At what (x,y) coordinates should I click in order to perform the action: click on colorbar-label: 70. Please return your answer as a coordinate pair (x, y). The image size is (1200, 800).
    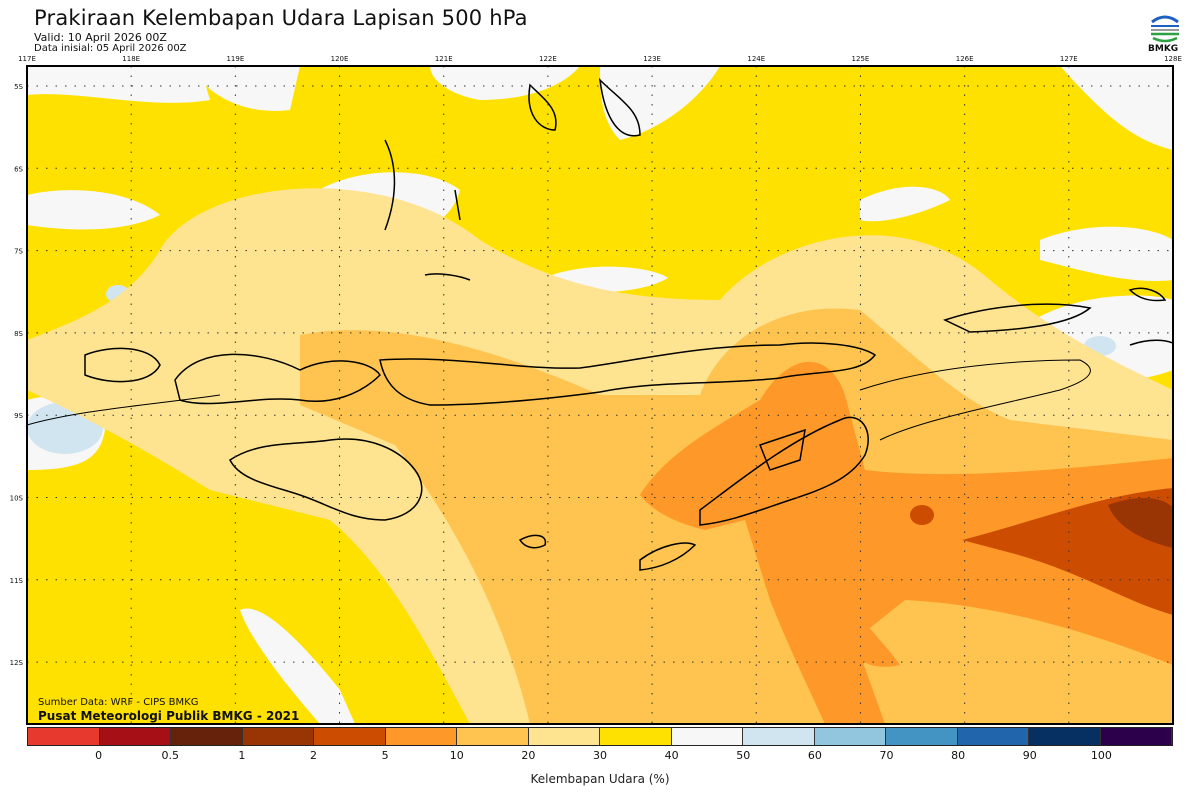
    Looking at the image, I should click on (886, 755).